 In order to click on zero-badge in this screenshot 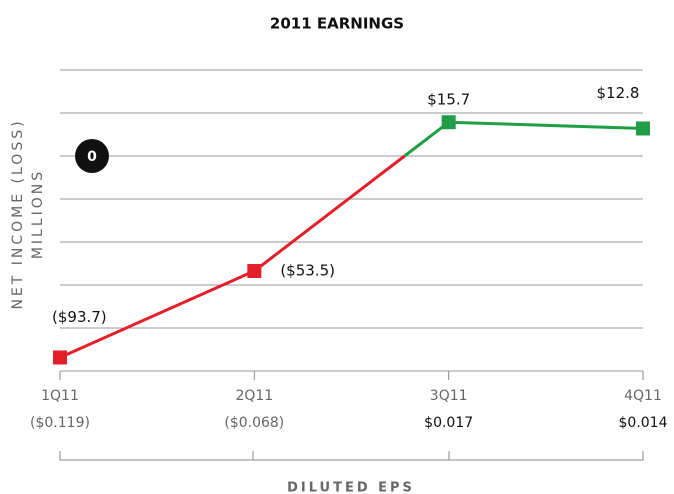, I will do `click(92, 156)`.